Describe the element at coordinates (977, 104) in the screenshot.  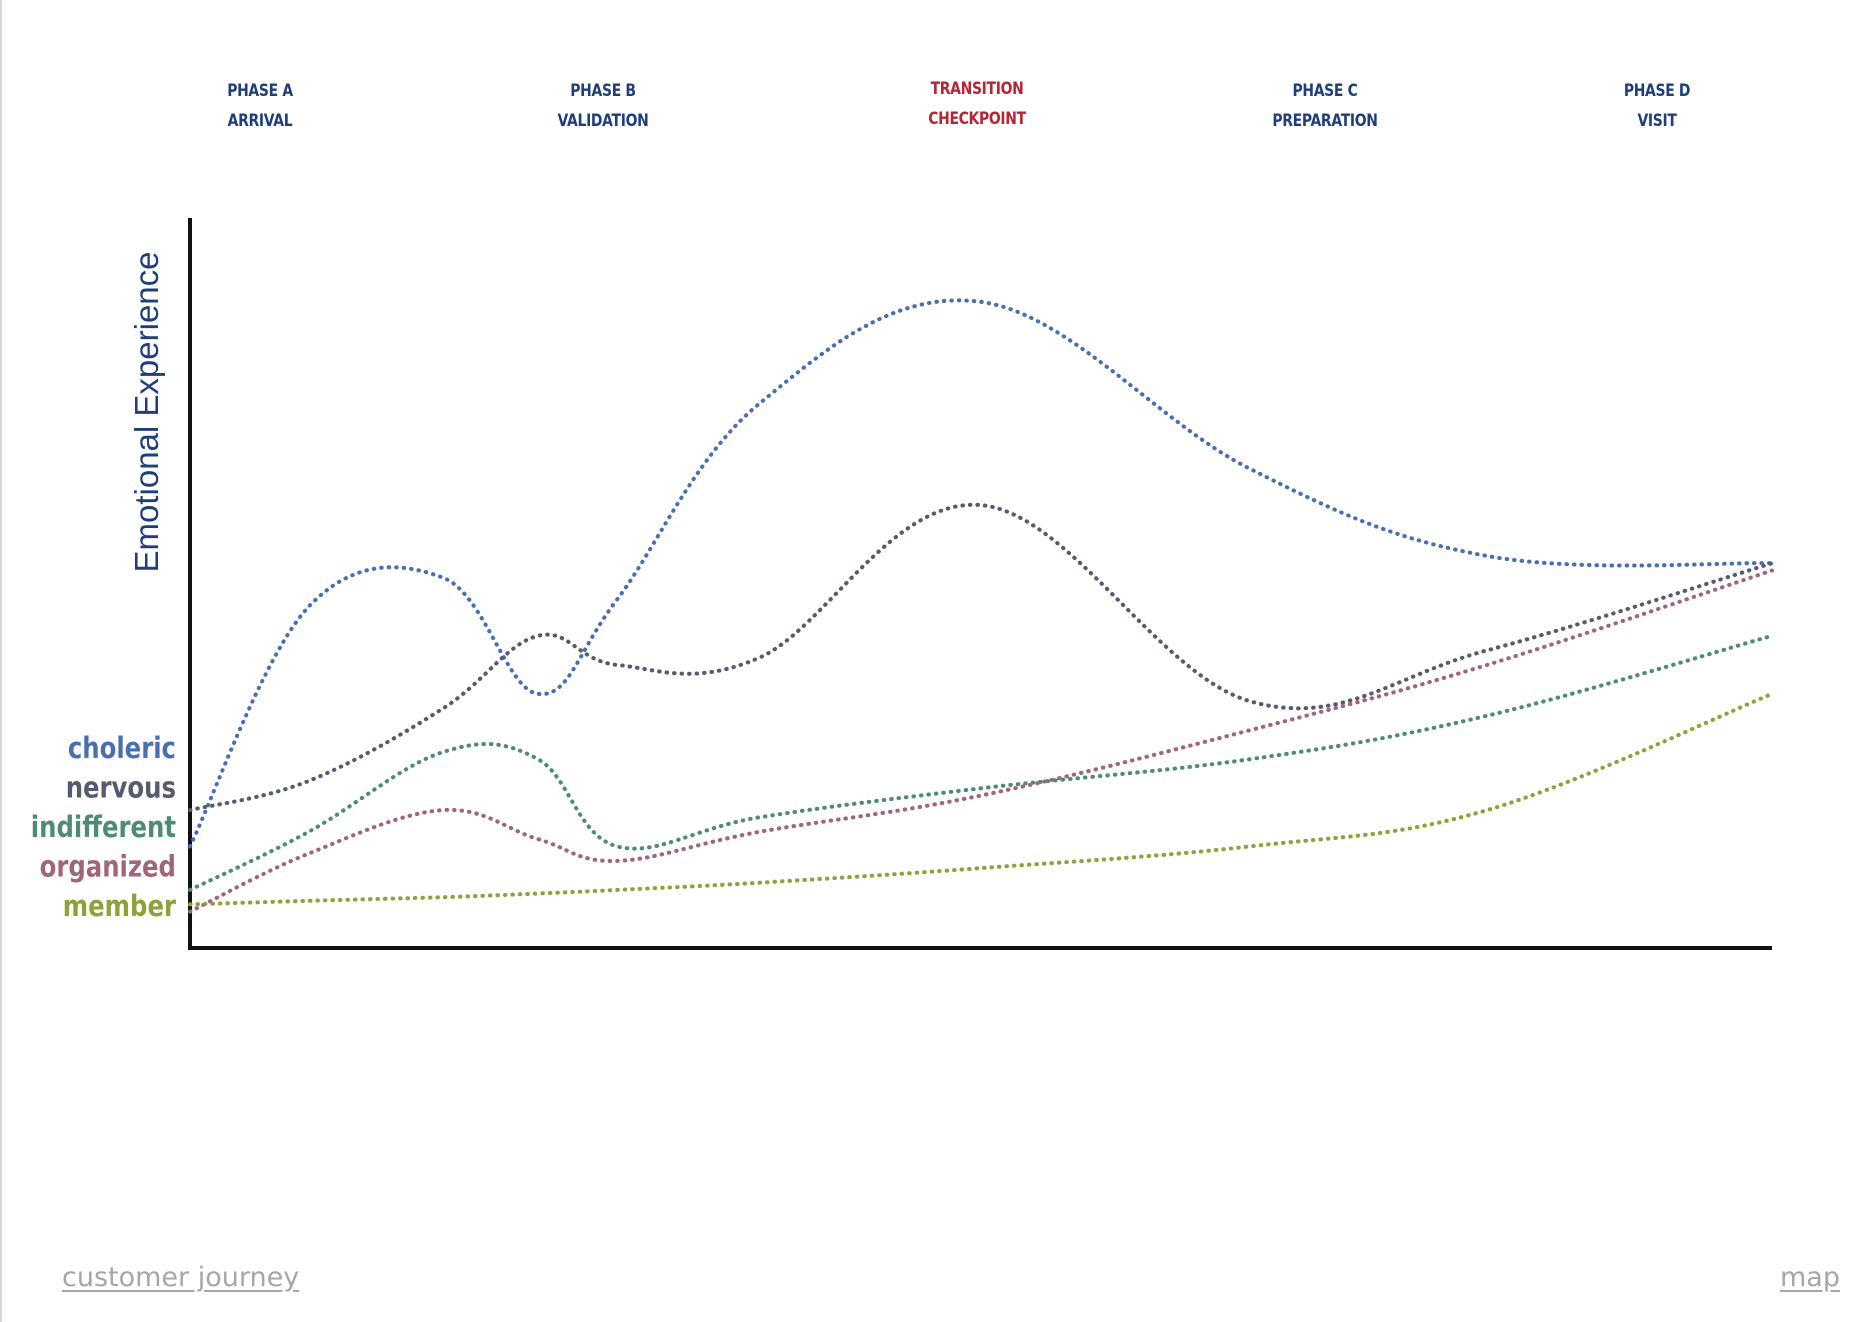
I see `phase-header: TRANSITION CHECKPOINT` at that location.